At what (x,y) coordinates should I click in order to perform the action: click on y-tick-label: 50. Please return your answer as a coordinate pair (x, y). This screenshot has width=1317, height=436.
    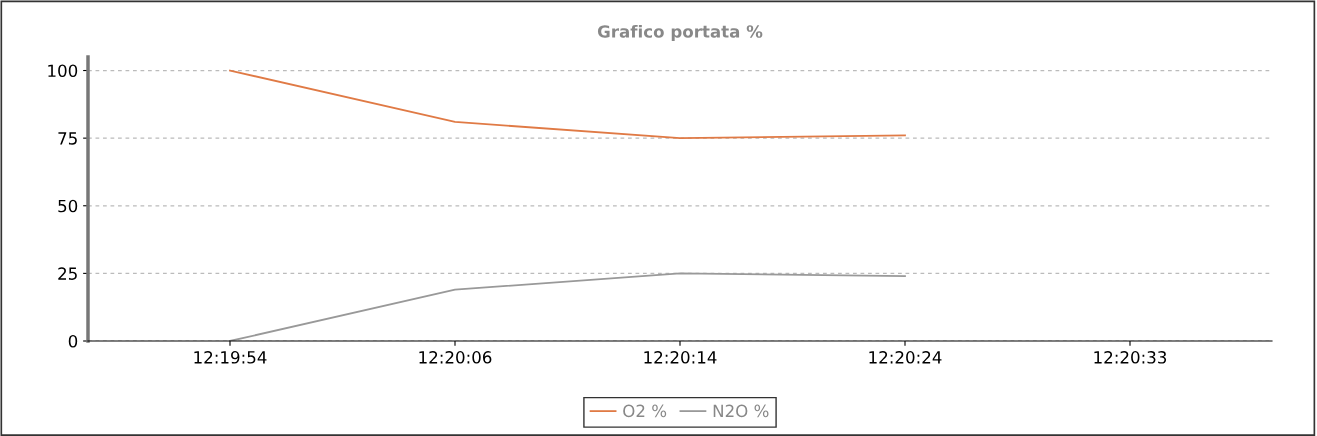
    Looking at the image, I should click on (68, 206).